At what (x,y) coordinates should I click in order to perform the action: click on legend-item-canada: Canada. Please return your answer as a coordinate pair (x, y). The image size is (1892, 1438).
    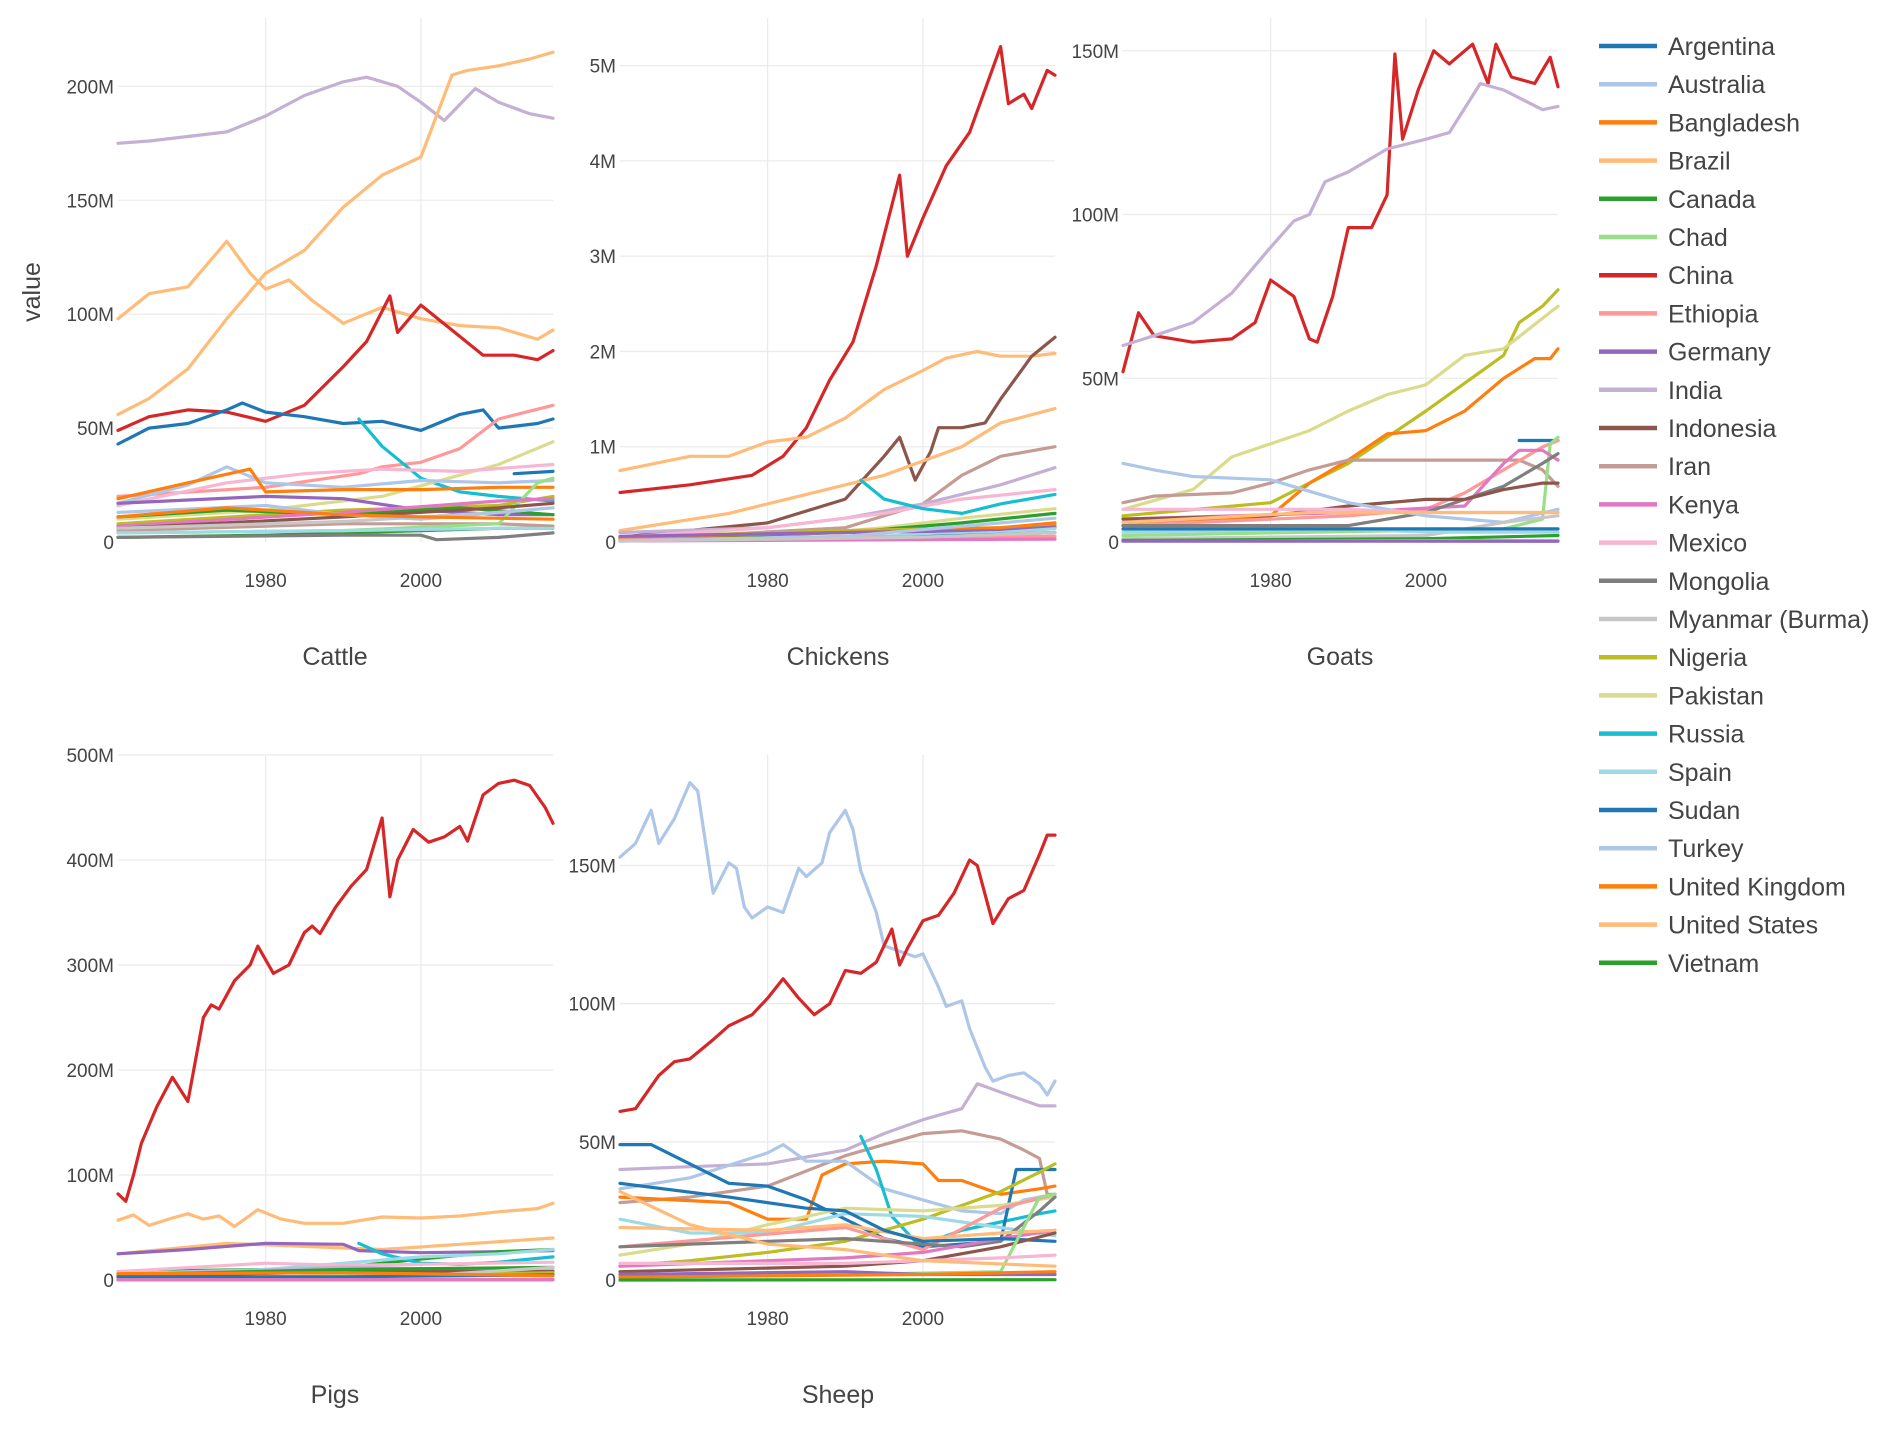
    Looking at the image, I should click on (1677, 200).